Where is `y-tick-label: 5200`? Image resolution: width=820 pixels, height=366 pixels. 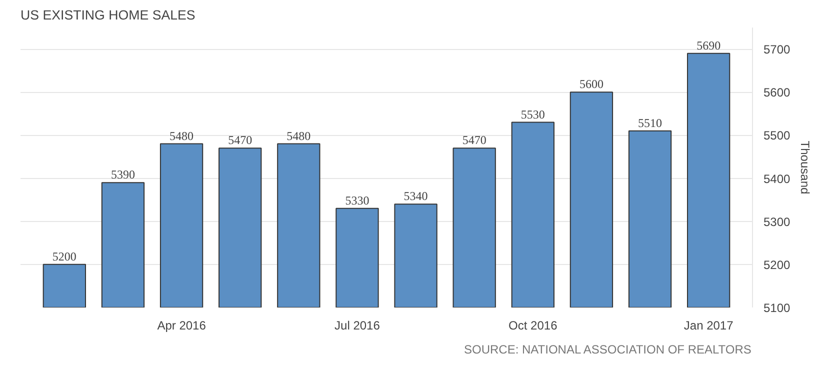
y-tick-label: 5200 is located at coordinates (777, 265).